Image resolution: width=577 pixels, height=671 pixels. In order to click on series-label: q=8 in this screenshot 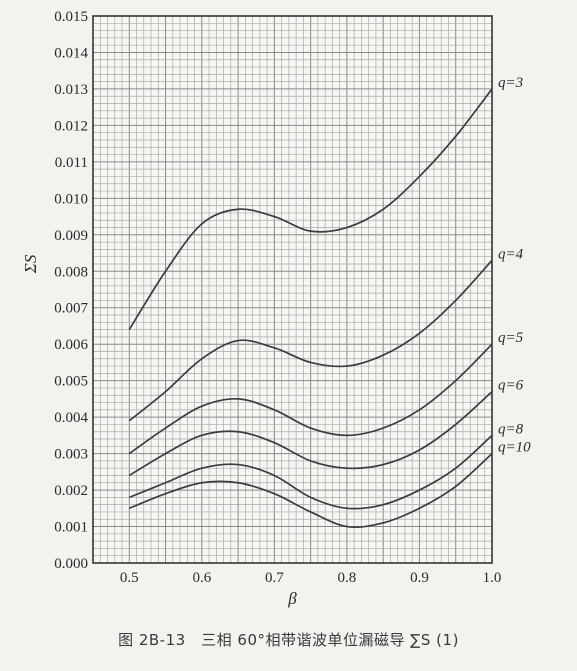, I will do `click(511, 429)`.